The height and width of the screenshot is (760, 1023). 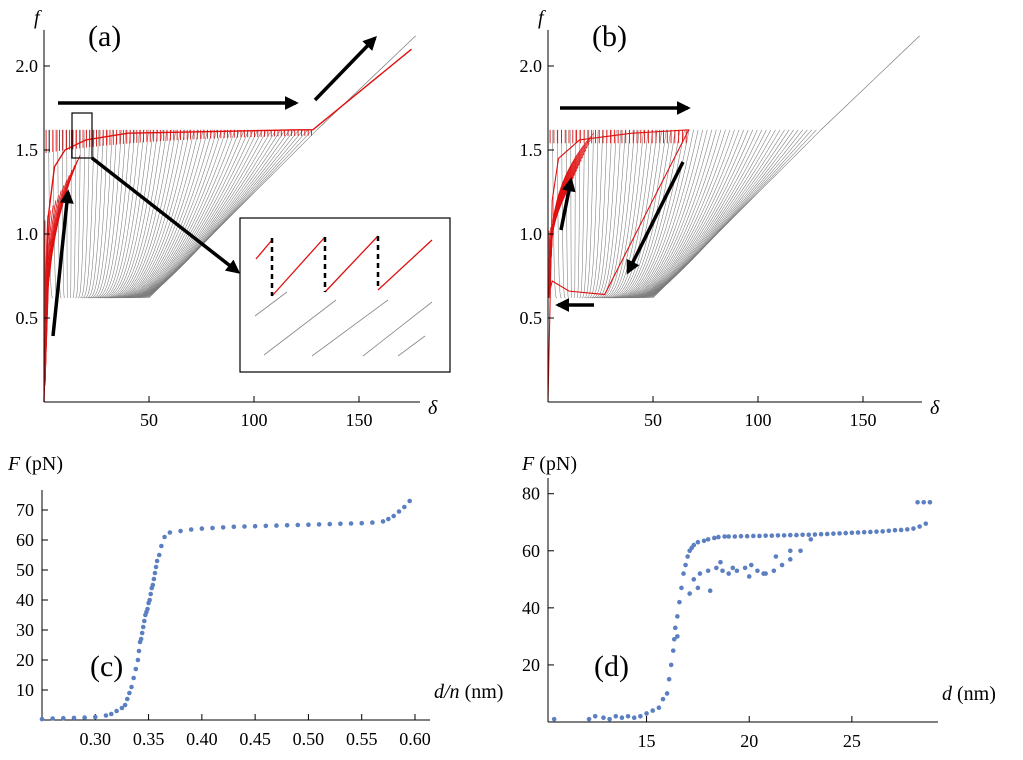 I want to click on panel-d-label: (d), so click(x=611, y=666).